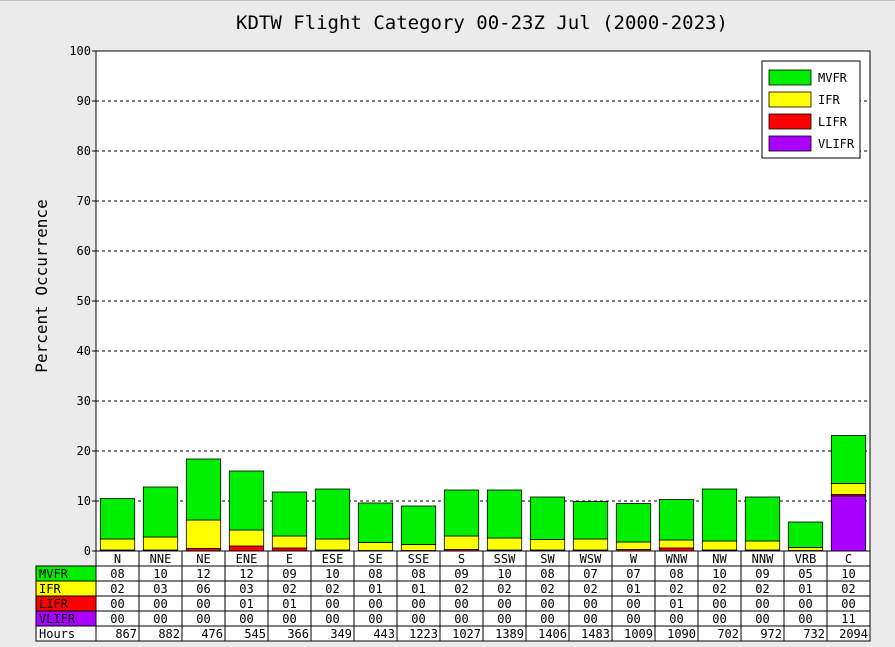 This screenshot has height=647, width=895. Describe the element at coordinates (84, 151) in the screenshot. I see `y-tick-label: 80` at that location.